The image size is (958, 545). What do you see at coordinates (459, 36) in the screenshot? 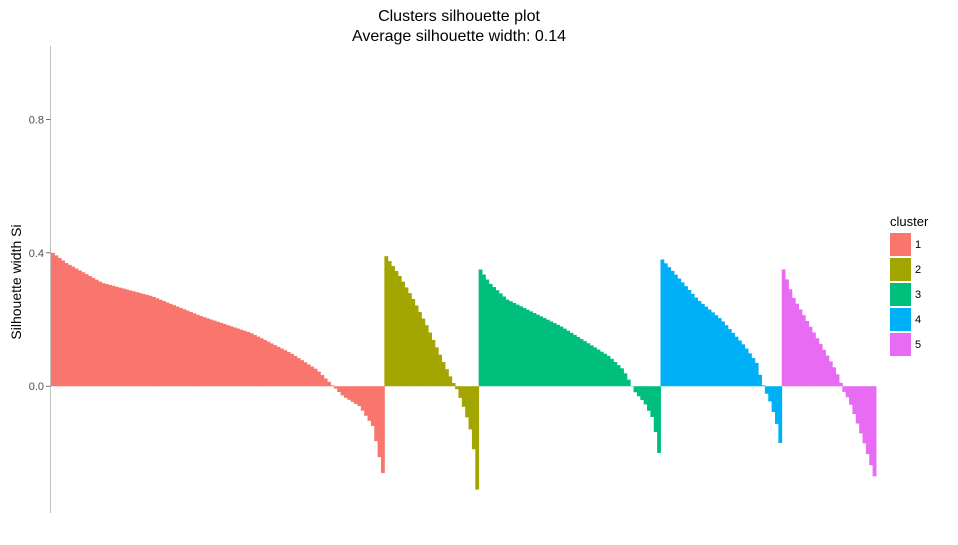
I see `chart-subtitle: Average silhouette width: 0.14` at bounding box center [459, 36].